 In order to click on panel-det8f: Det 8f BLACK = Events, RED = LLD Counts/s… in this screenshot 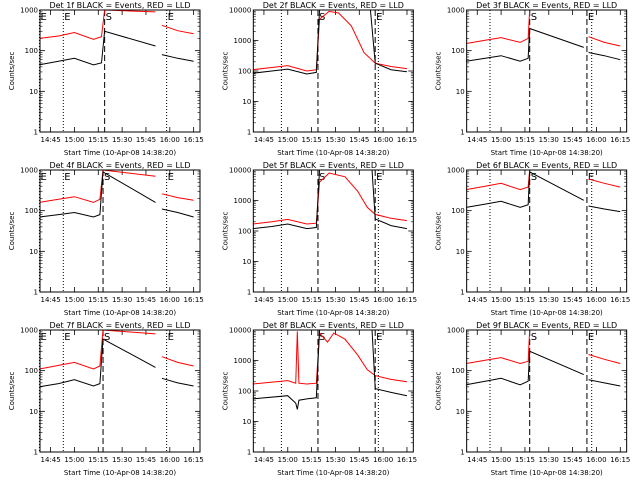, I will do `click(319, 399)`.